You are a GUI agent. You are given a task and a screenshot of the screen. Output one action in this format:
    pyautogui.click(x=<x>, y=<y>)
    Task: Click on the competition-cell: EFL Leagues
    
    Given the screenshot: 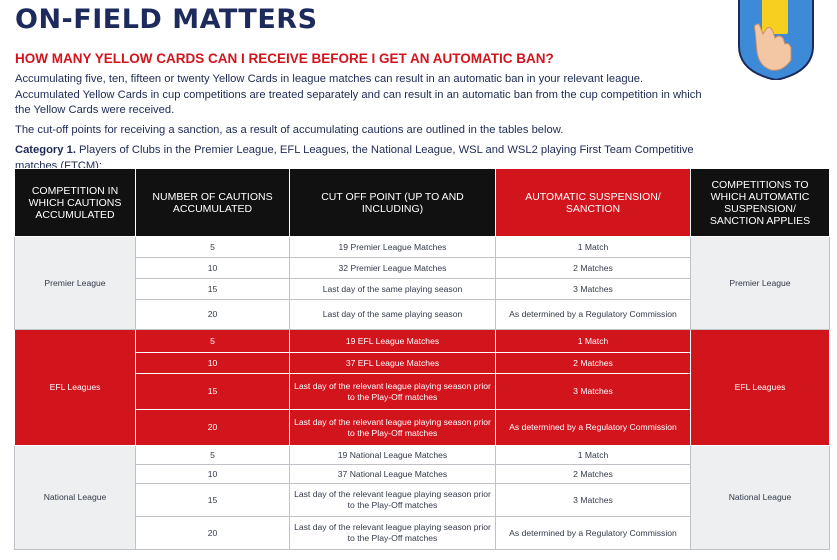 What is the action you would take?
    pyautogui.click(x=75, y=387)
    